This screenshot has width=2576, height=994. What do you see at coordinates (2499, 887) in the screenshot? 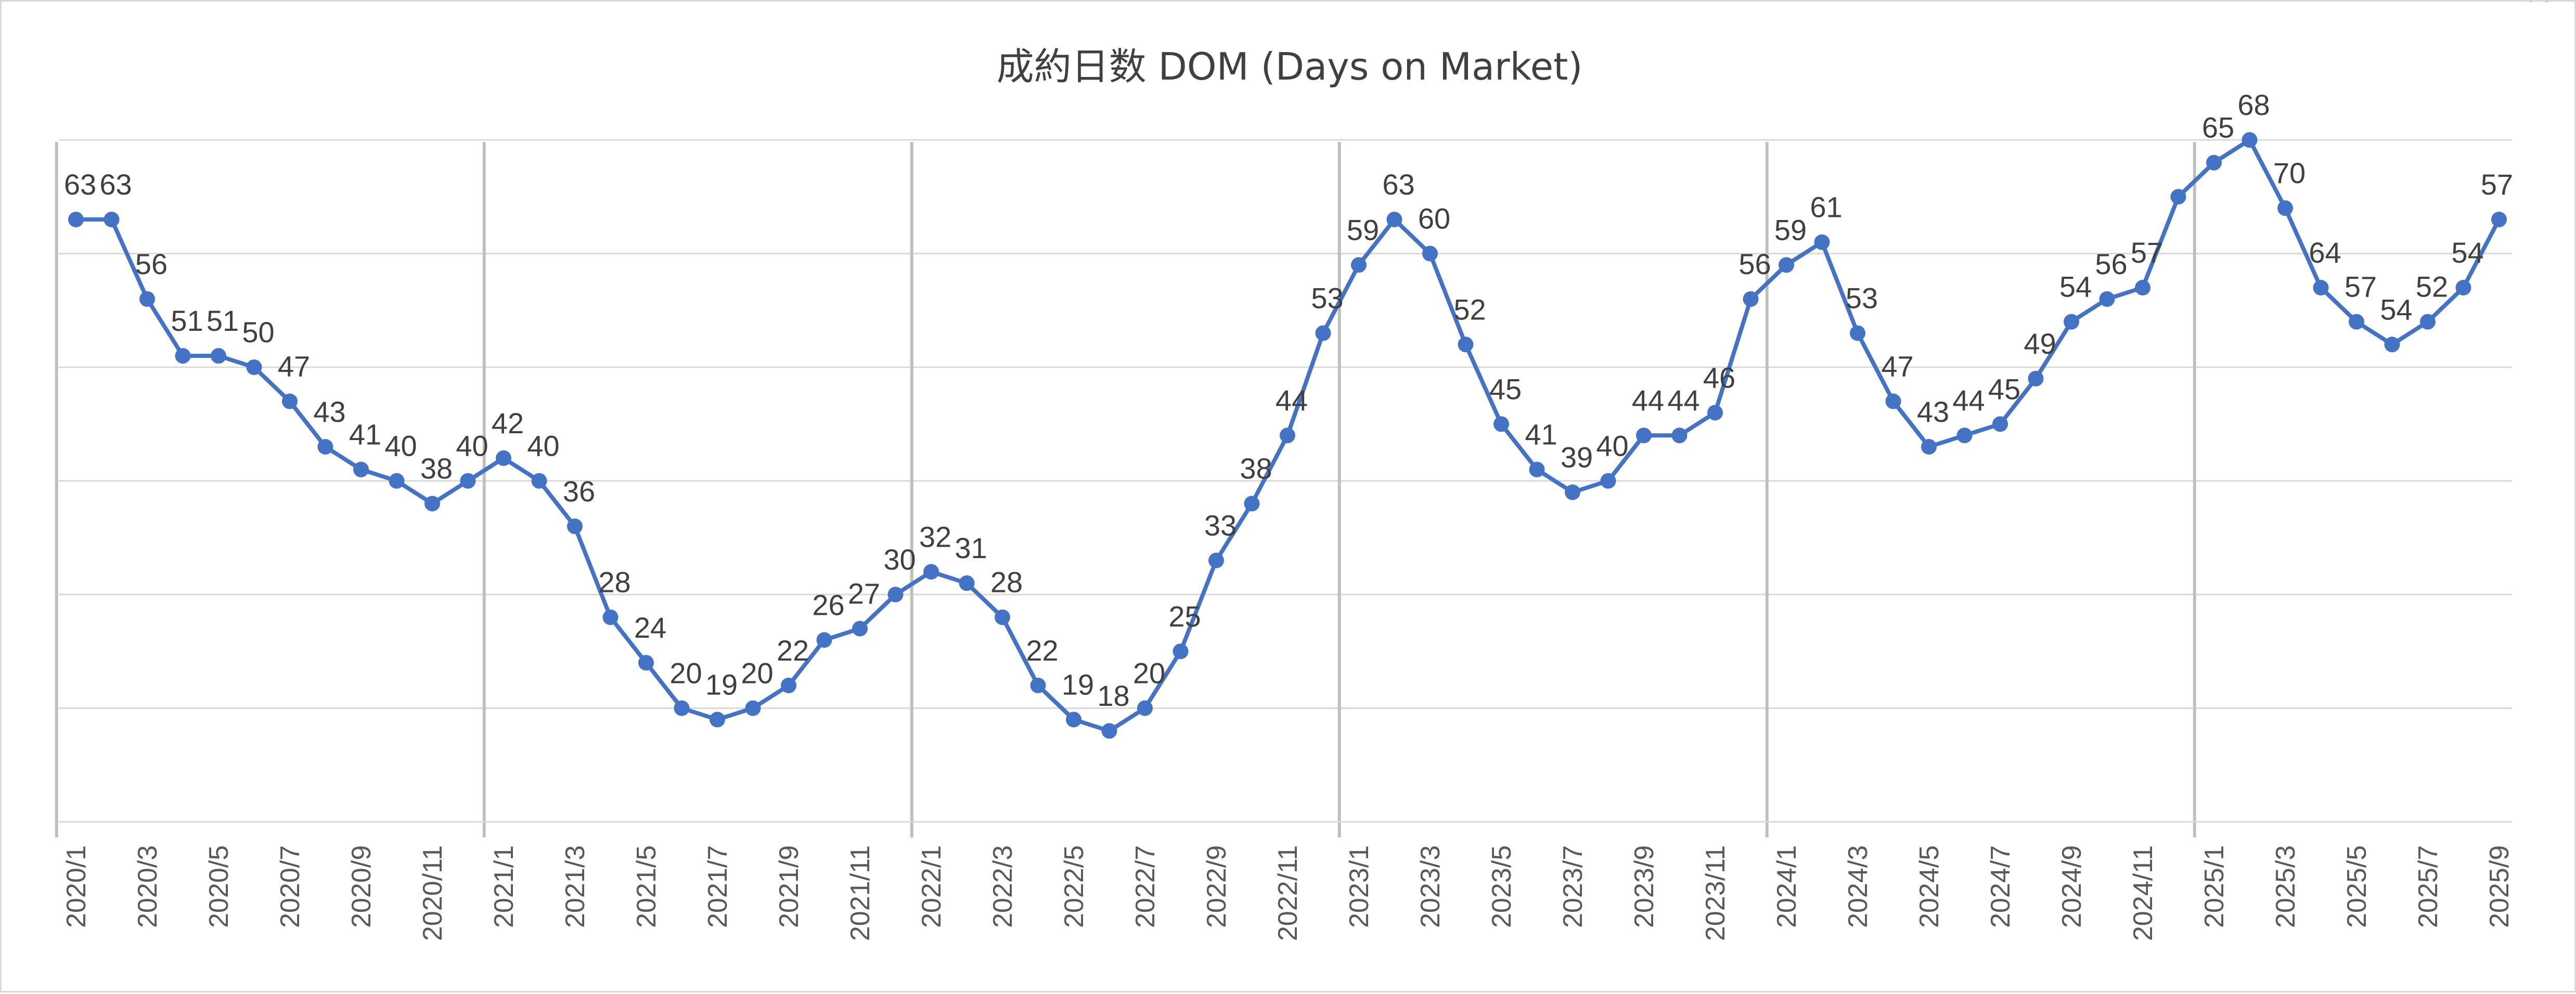
I see `x-tick-label: 2025/9` at bounding box center [2499, 887].